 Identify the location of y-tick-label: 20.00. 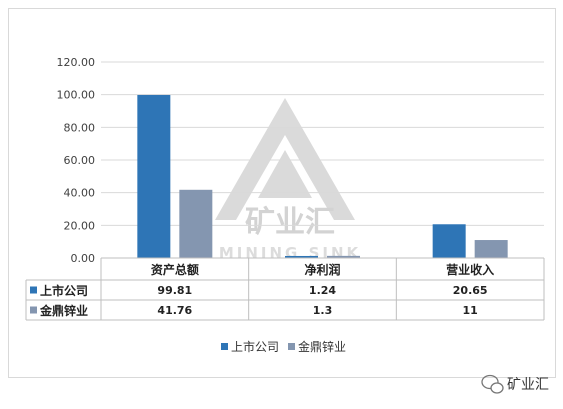
(80, 225).